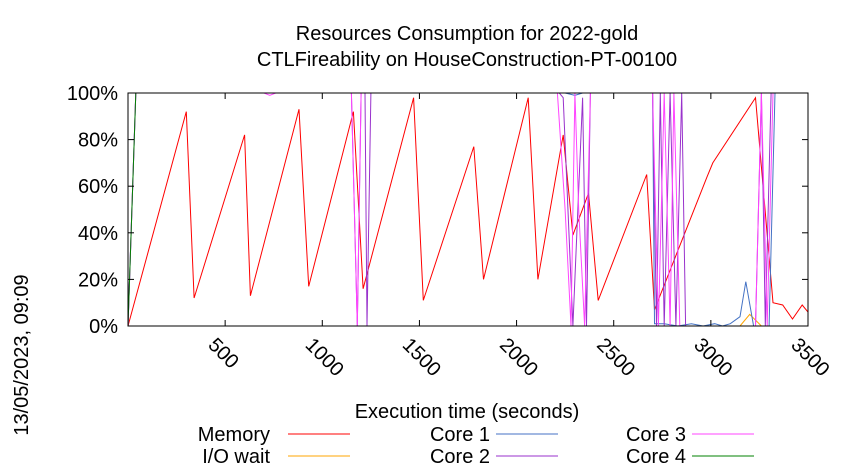 This screenshot has width=850, height=475. What do you see at coordinates (234, 435) in the screenshot?
I see `legend-label-memory: Memory` at bounding box center [234, 435].